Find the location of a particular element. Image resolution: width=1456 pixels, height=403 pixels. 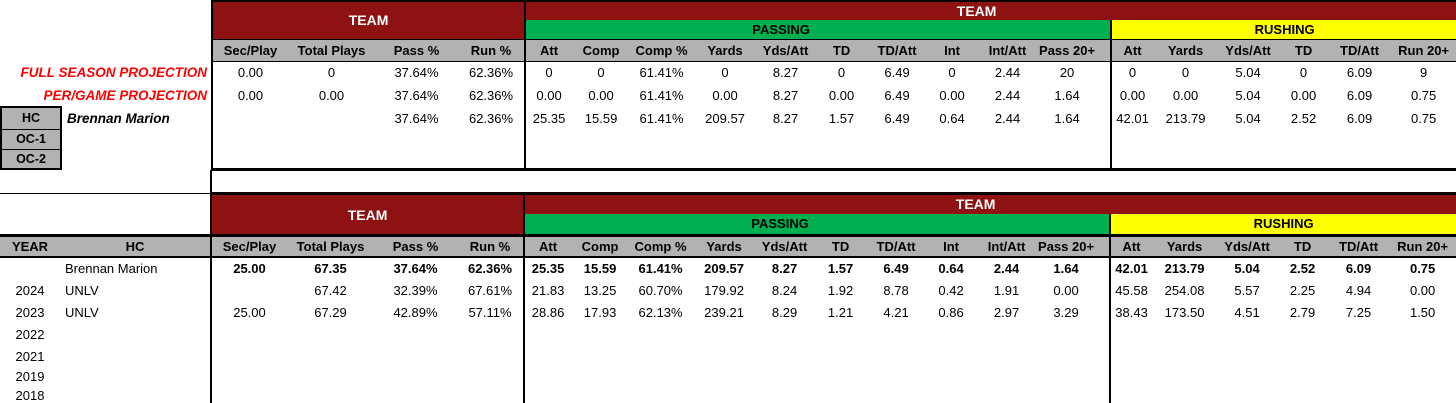

header-pass-td-att: TD/Att is located at coordinates (897, 50).